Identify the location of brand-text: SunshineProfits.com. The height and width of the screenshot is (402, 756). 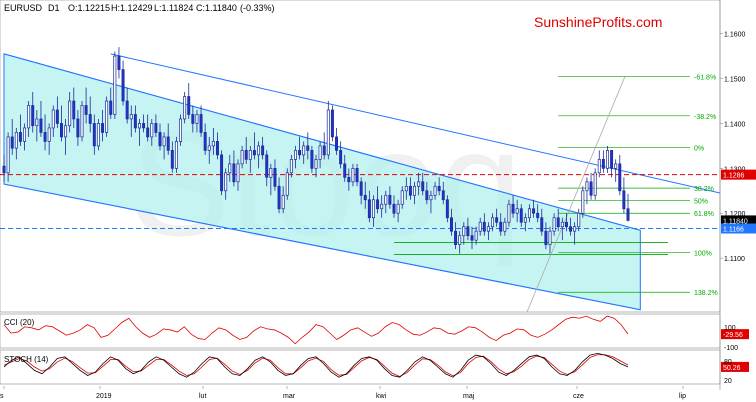
(598, 22).